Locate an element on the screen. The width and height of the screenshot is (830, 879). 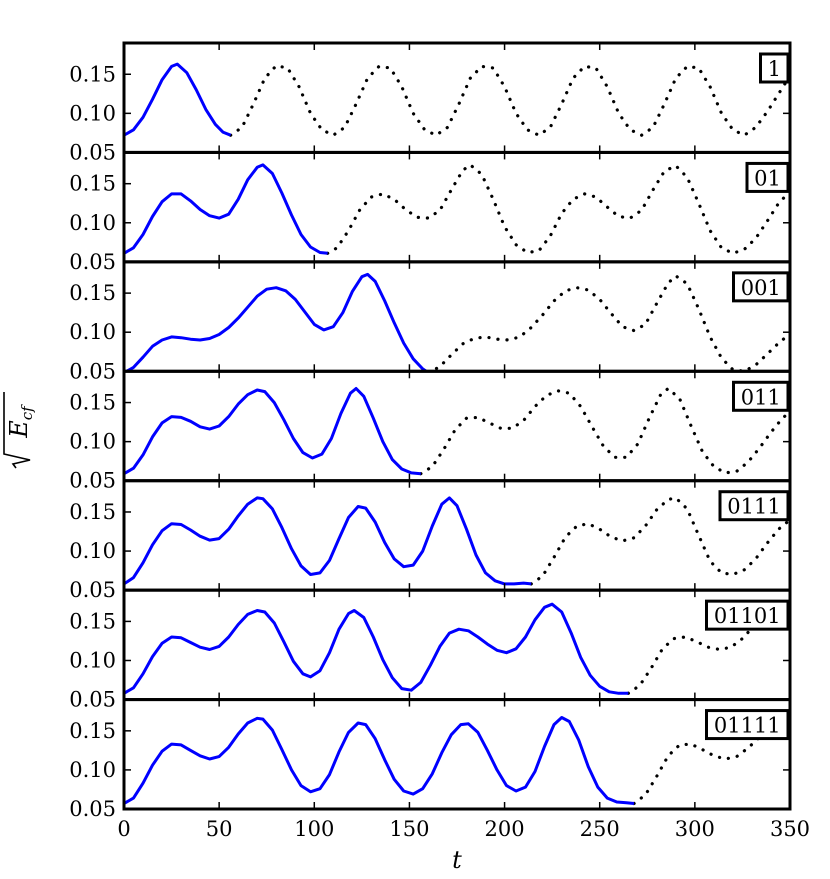
y-axis-label: Ecf is located at coordinates (19, 430).